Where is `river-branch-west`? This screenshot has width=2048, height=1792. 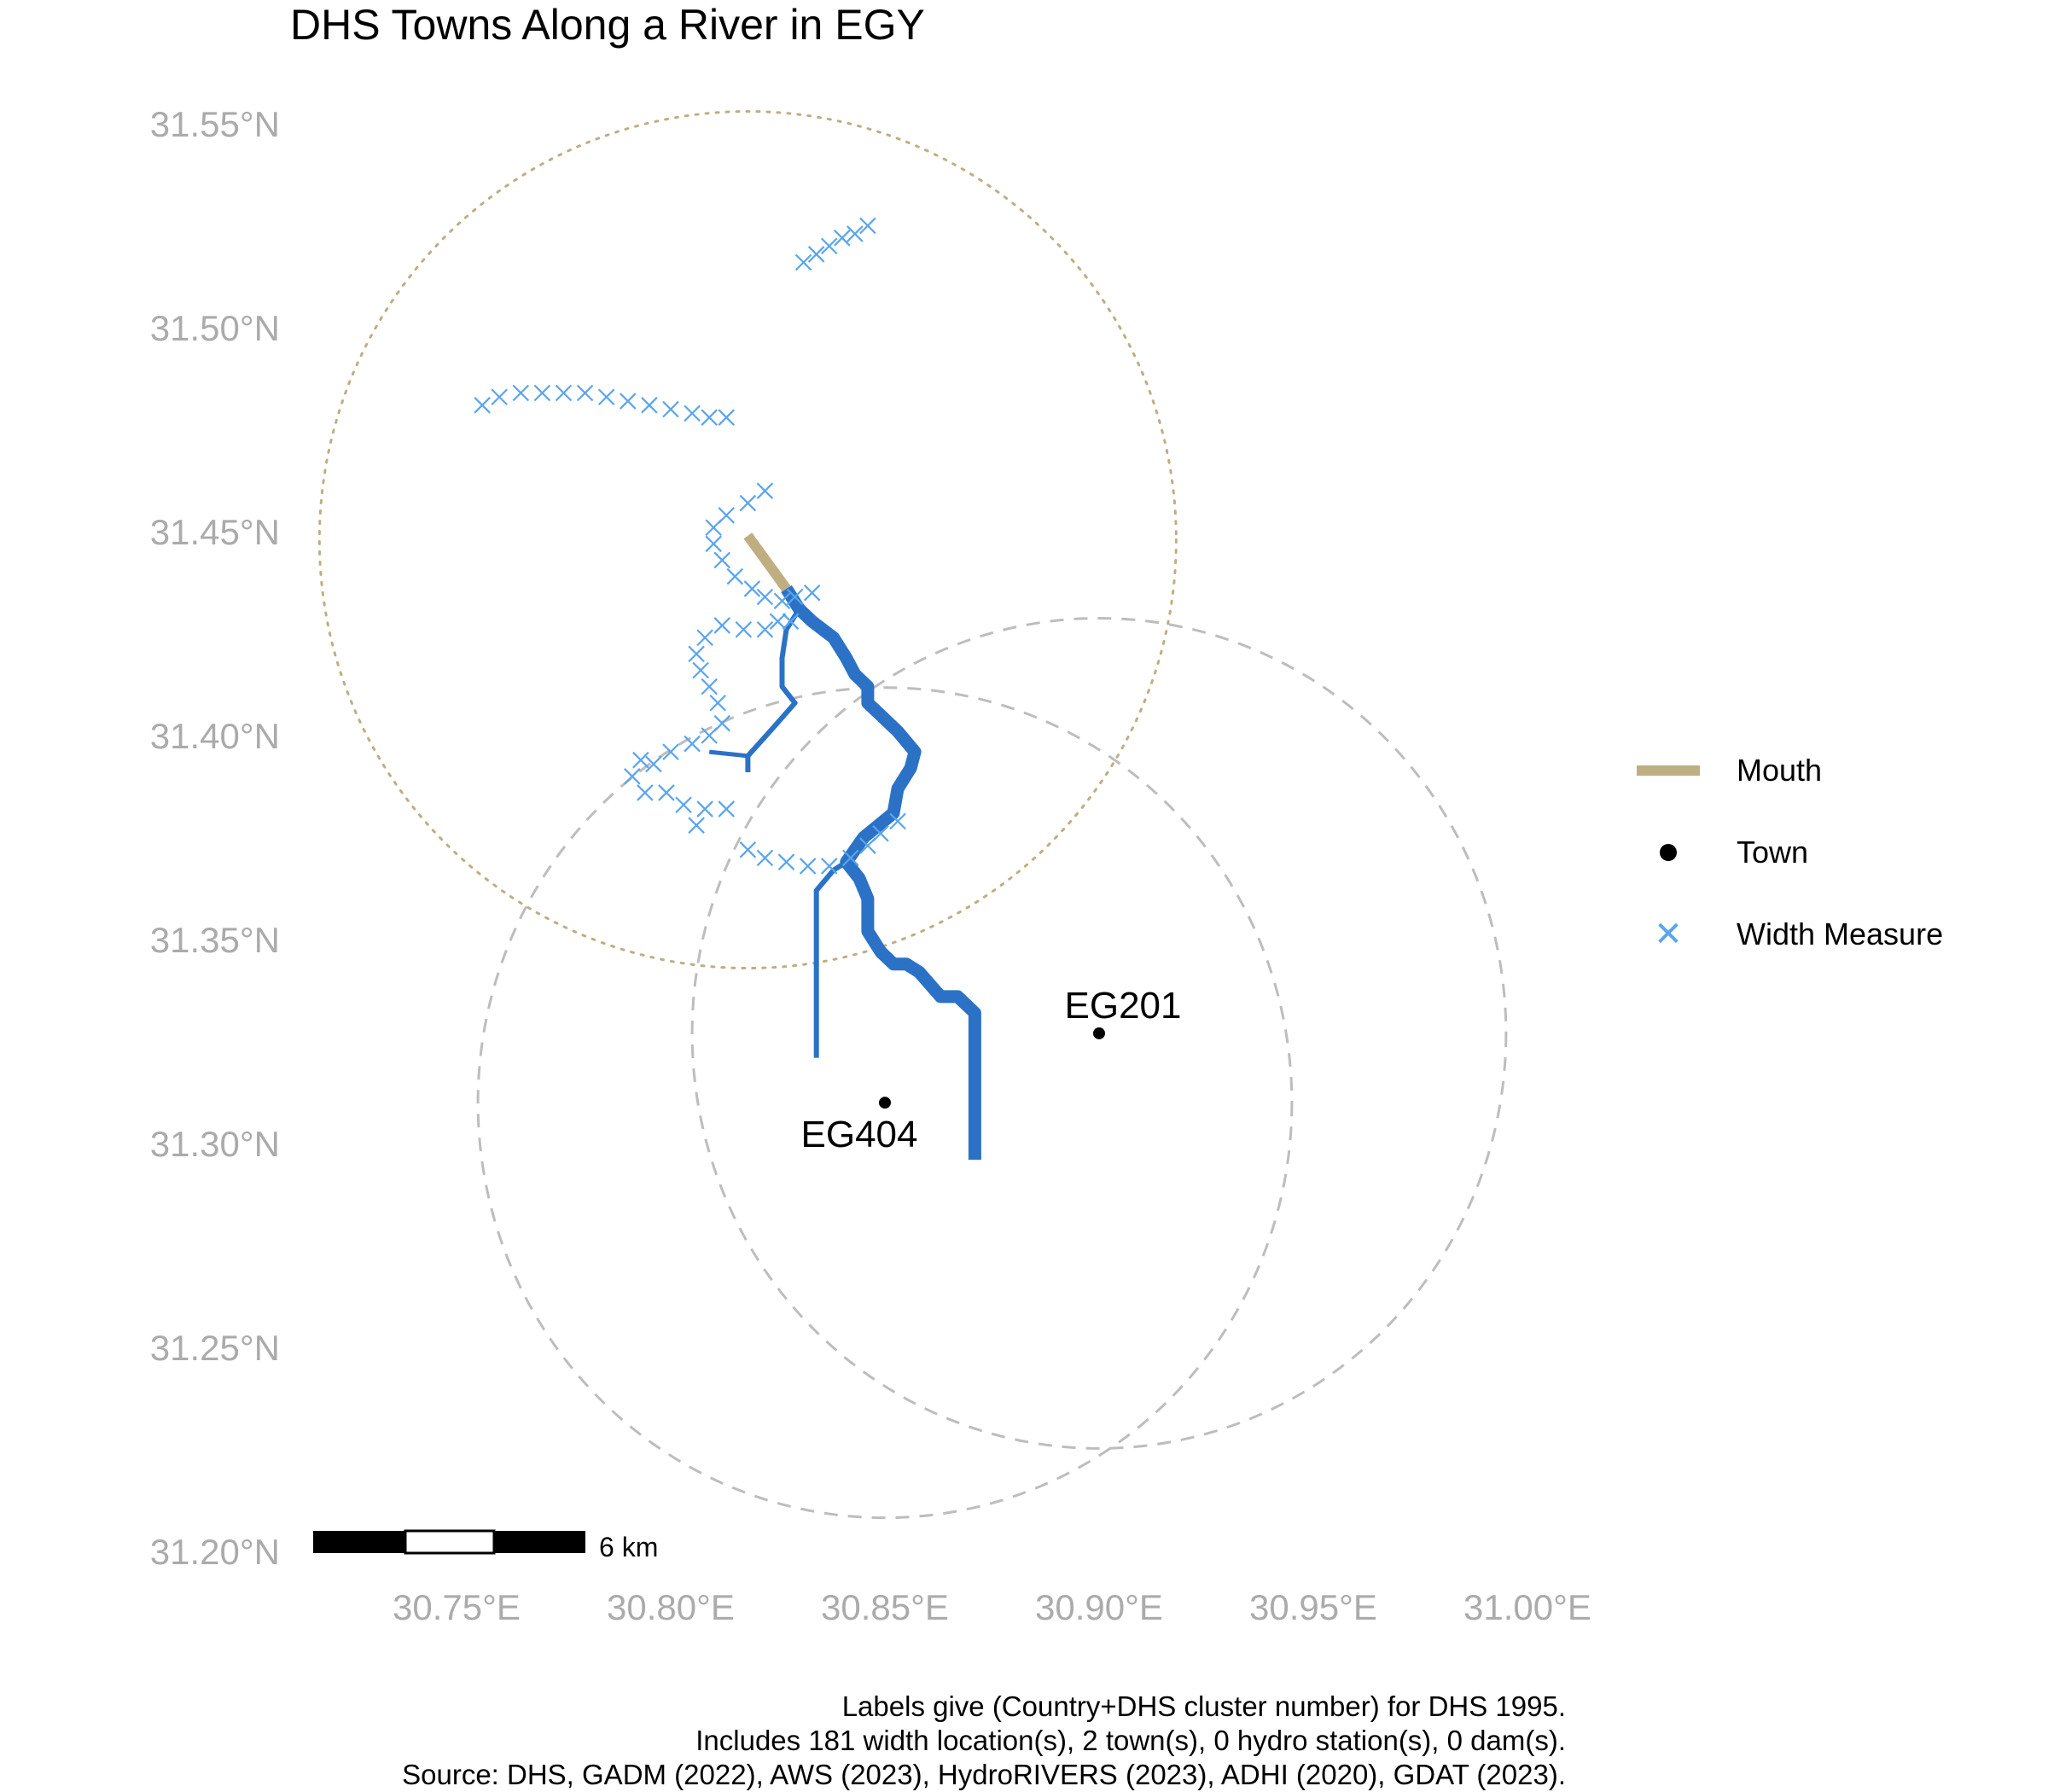 river-branch-west is located at coordinates (773, 690).